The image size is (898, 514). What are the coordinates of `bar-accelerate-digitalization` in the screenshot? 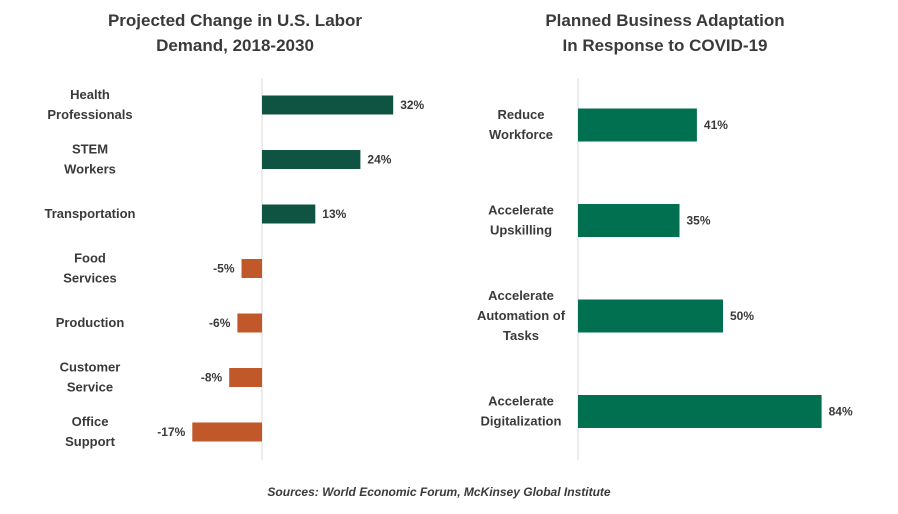 It's located at (700, 411).